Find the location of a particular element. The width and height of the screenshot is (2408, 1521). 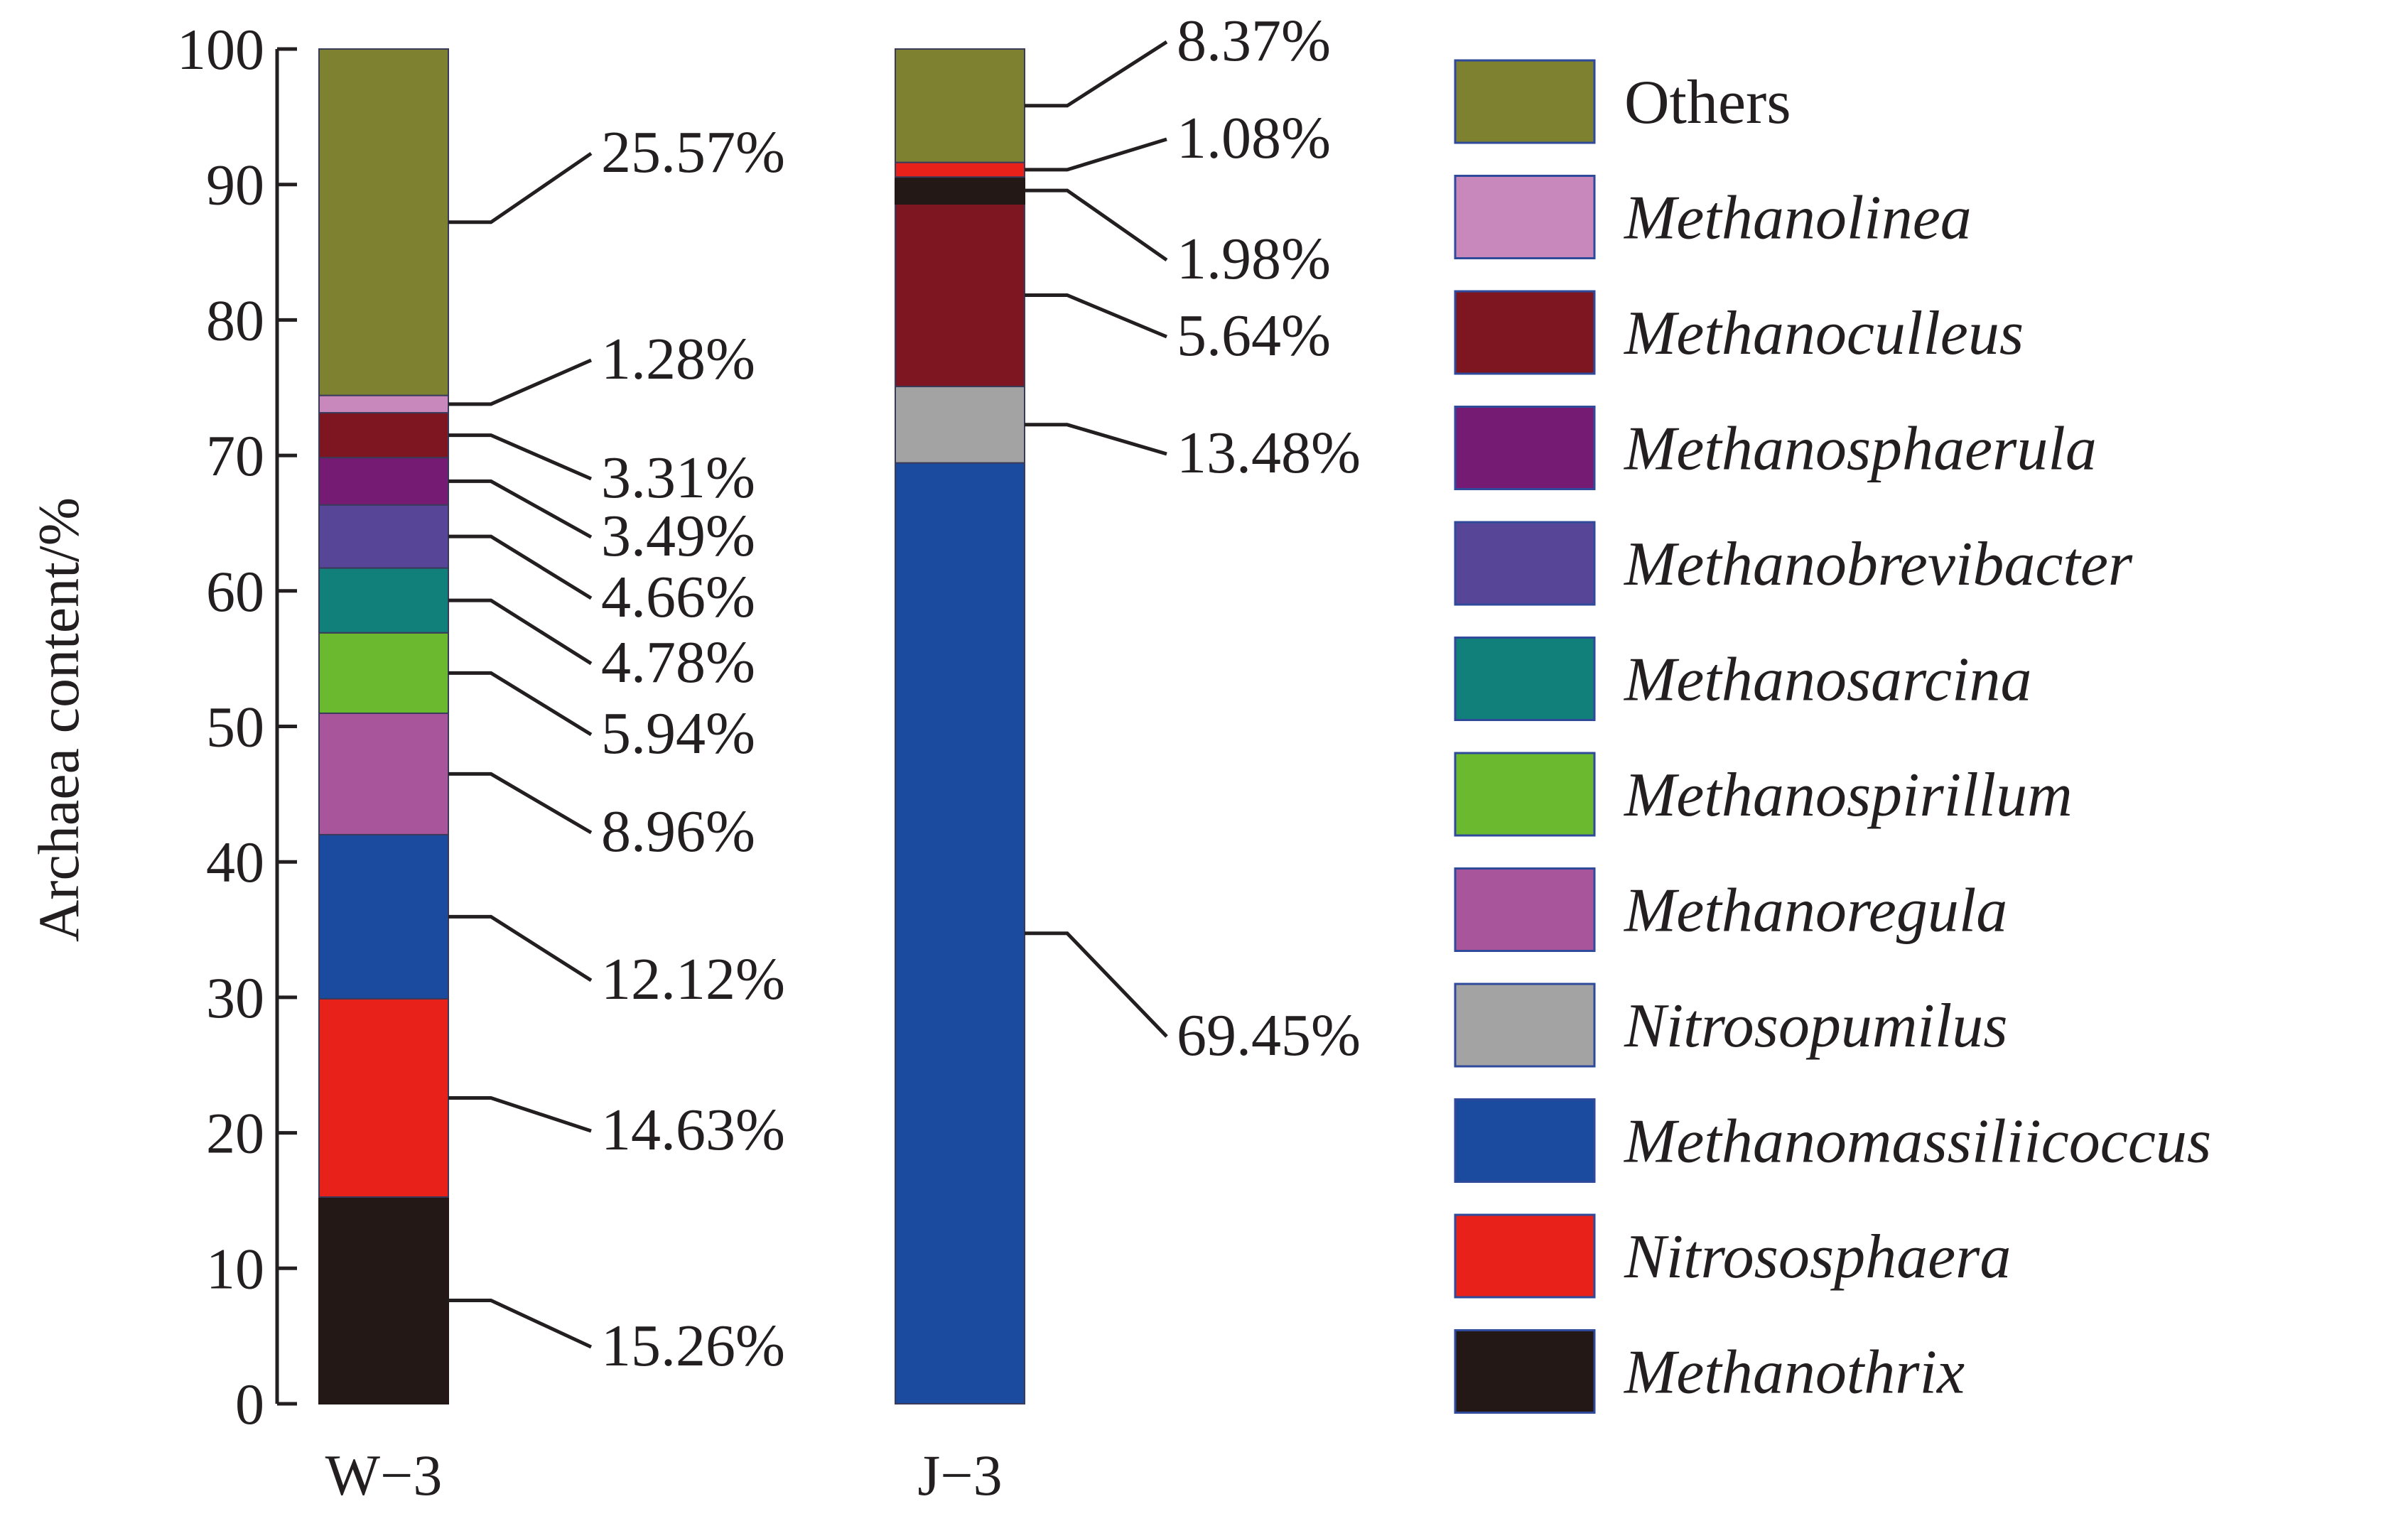

data-label: 25.57% is located at coordinates (693, 152).